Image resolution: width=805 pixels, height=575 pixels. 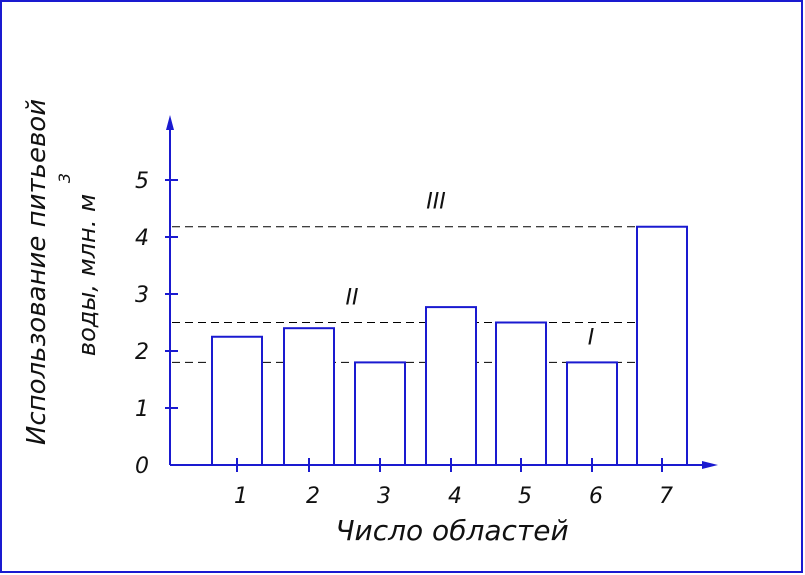 I want to click on x-tick-label-4: 4, so click(x=455, y=496).